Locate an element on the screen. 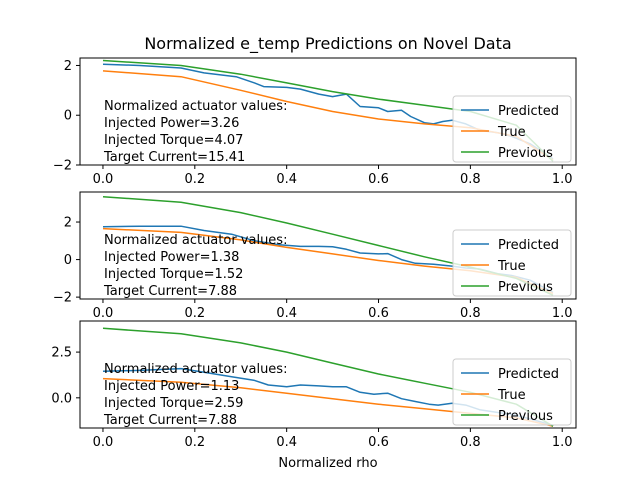 This screenshot has width=640, height=485. annotation-text: Target Current=15.41 is located at coordinates (174, 157).